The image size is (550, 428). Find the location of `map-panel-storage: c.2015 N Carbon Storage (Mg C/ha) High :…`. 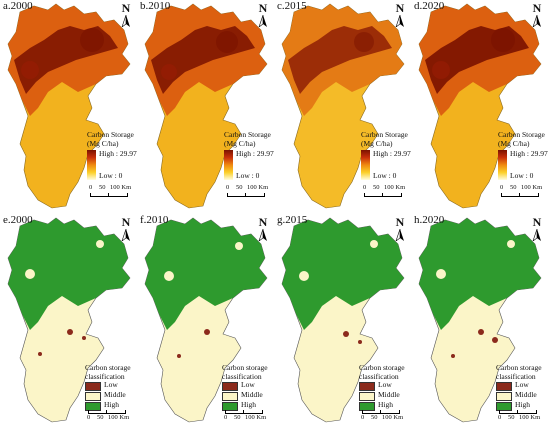

map-panel-storage: c.2015 N Carbon Storage (Mg C/ha) High :… is located at coordinates (342, 106).